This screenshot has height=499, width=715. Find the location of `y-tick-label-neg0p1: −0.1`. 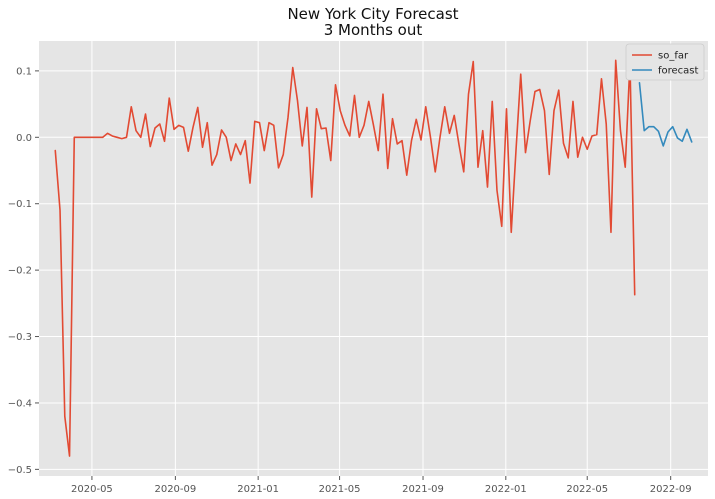

y-tick-label-neg0p1: −0.1 is located at coordinates (20, 204).